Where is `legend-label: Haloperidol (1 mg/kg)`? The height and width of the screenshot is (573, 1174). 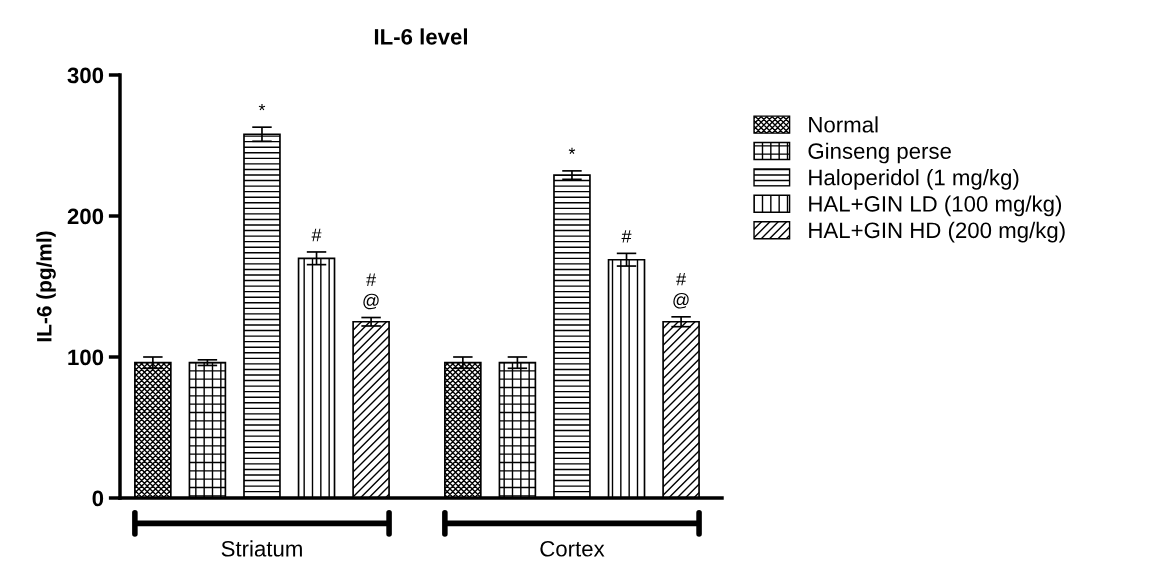 legend-label: Haloperidol (1 mg/kg) is located at coordinates (914, 179).